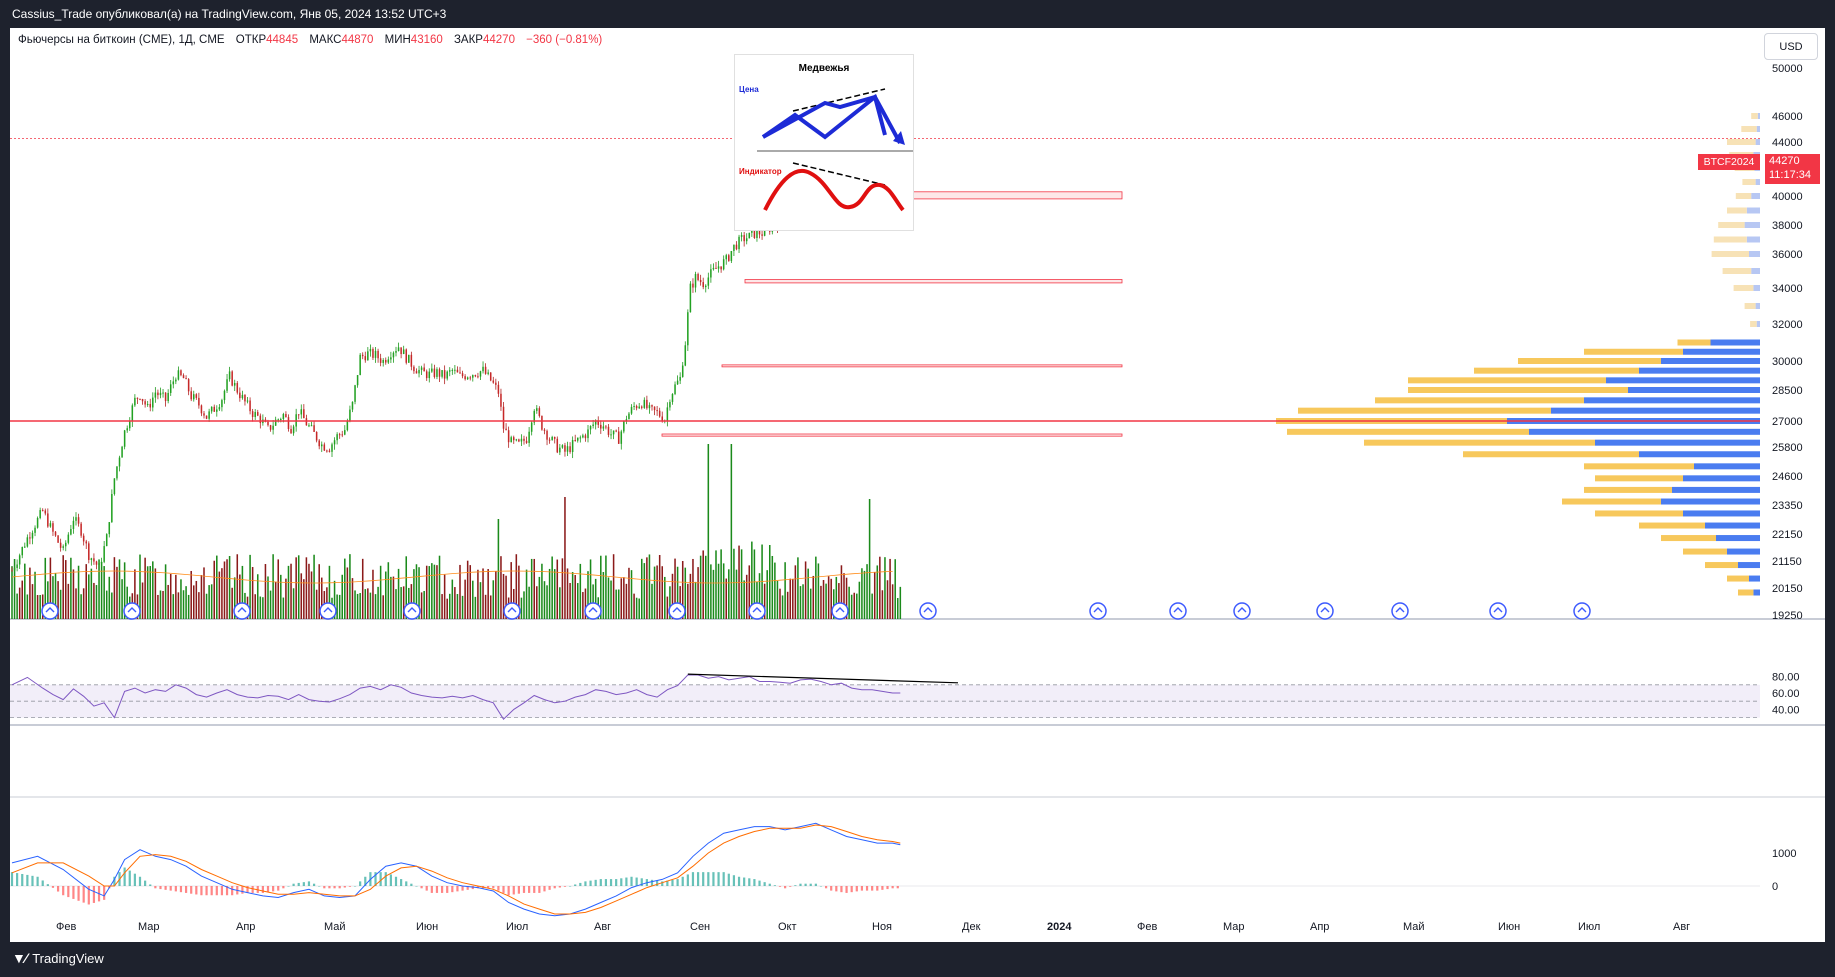 The width and height of the screenshot is (1835, 977). I want to click on time-tick-label: Мар, so click(1234, 927).